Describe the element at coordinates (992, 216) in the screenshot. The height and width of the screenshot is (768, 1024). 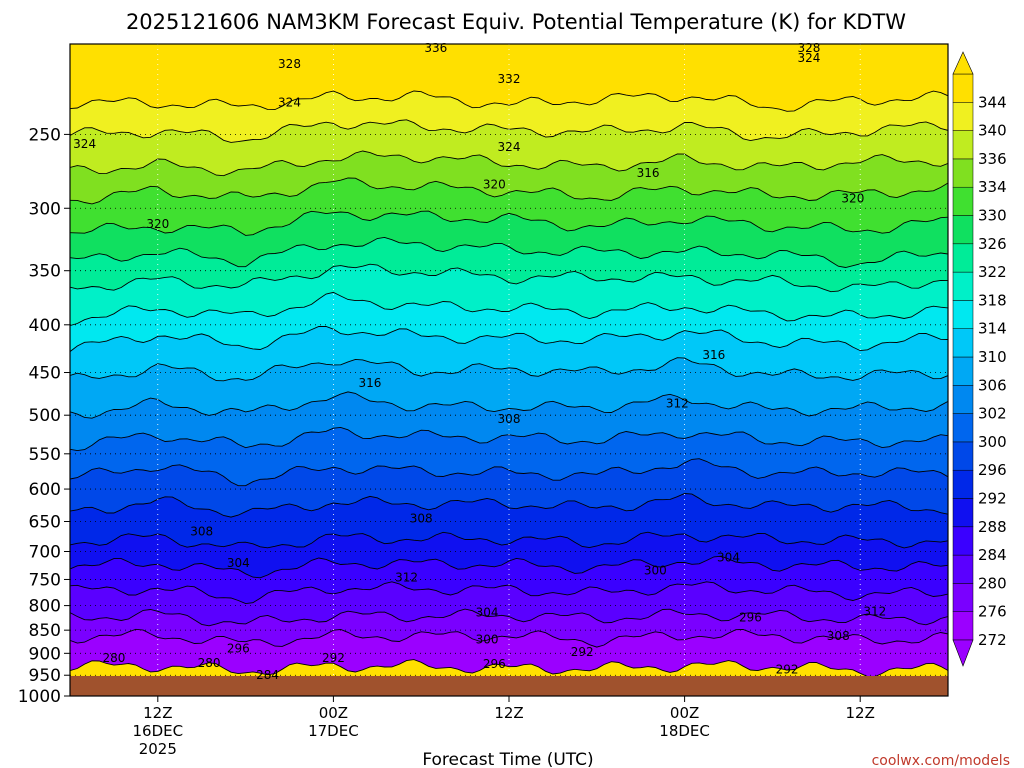
I see `colorbar-label-330: 330` at that location.